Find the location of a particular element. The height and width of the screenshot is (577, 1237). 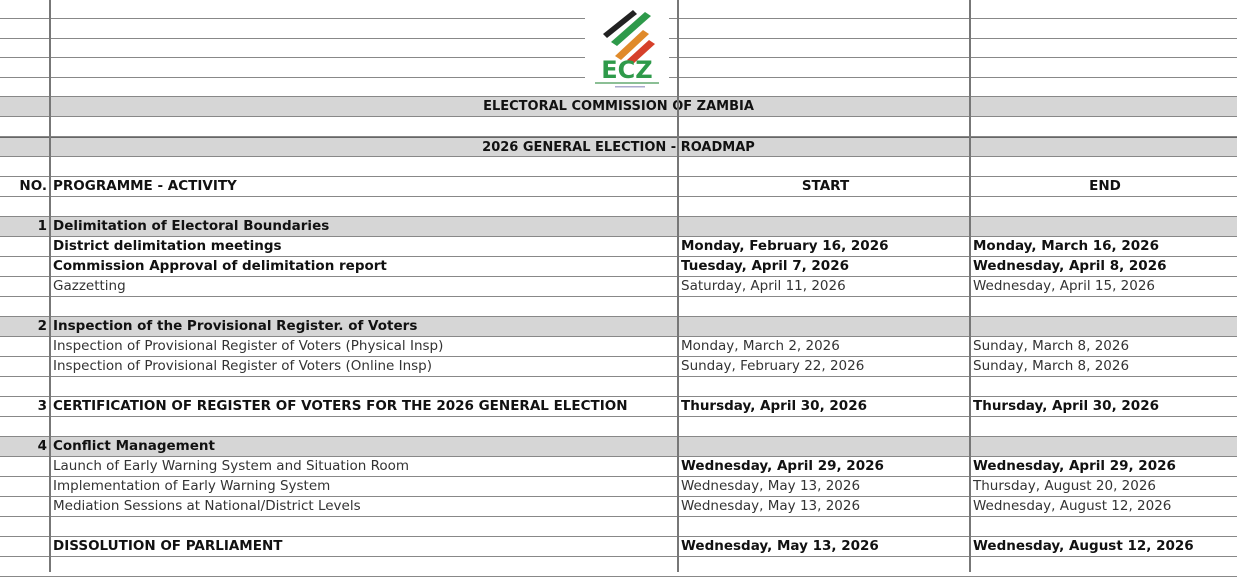

header-row: NO. PROGRAMME - ACTIVITY START END is located at coordinates (618, 187).